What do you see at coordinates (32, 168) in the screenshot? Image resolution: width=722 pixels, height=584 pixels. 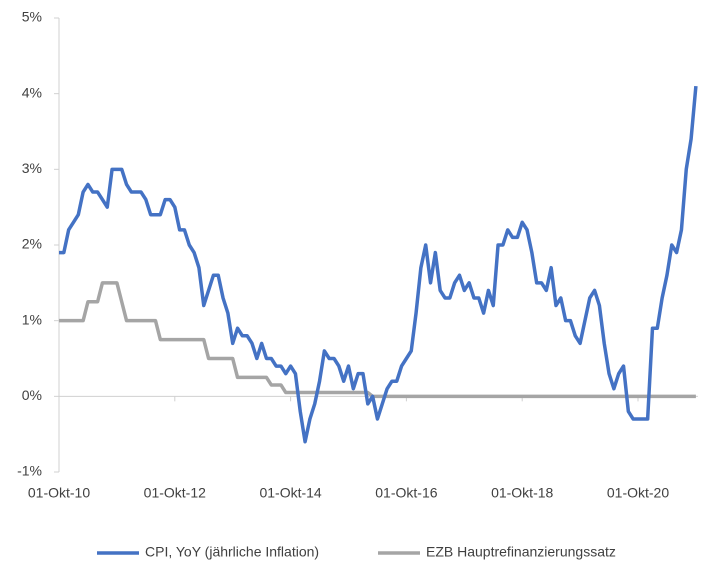 I see `y-tick-label: 3%` at bounding box center [32, 168].